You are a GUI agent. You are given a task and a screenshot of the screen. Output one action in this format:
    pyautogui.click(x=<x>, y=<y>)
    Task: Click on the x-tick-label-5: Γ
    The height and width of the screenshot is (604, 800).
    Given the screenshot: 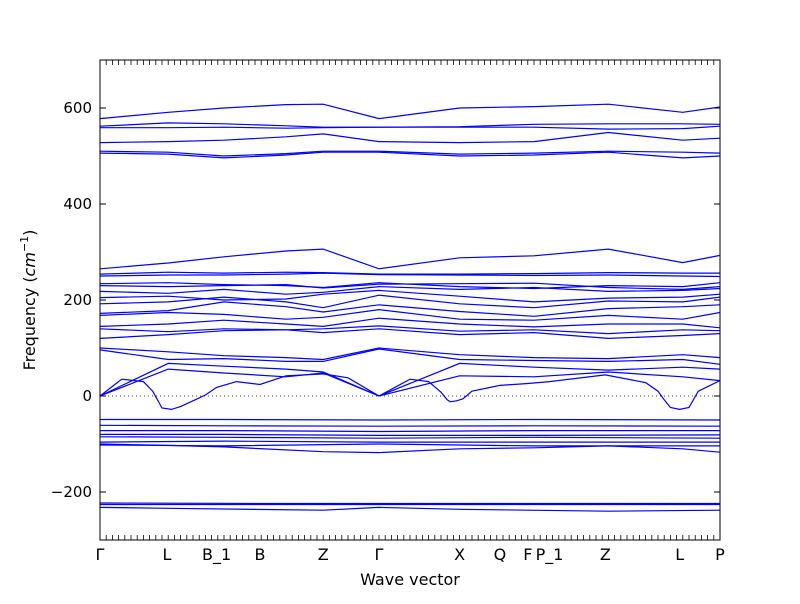 What is the action you would take?
    pyautogui.click(x=379, y=554)
    